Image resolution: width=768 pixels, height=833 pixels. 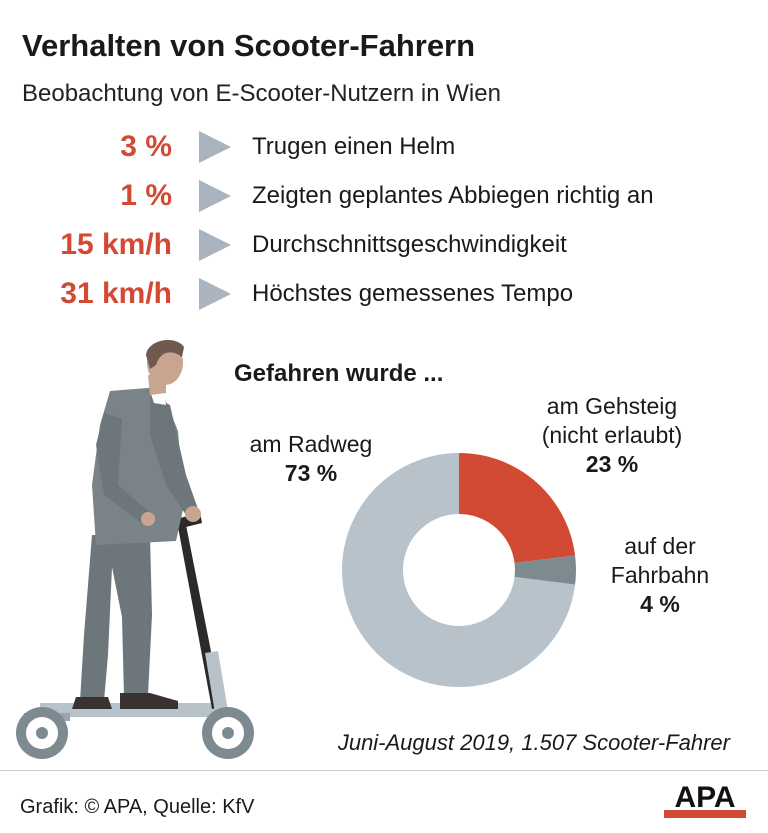 I want to click on slice-label-line: am Radweg, so click(x=311, y=444).